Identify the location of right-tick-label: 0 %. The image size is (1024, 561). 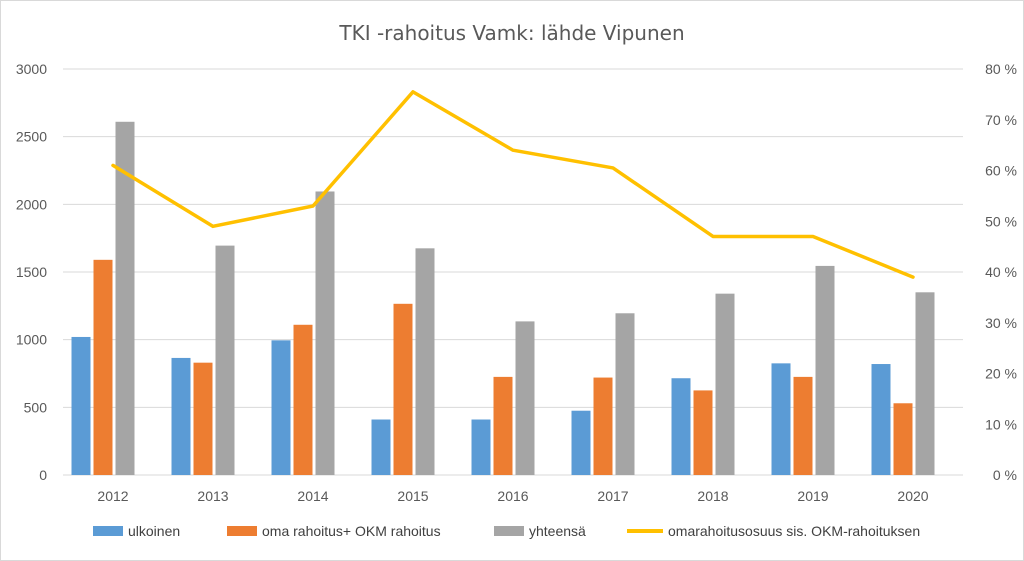
(1005, 475).